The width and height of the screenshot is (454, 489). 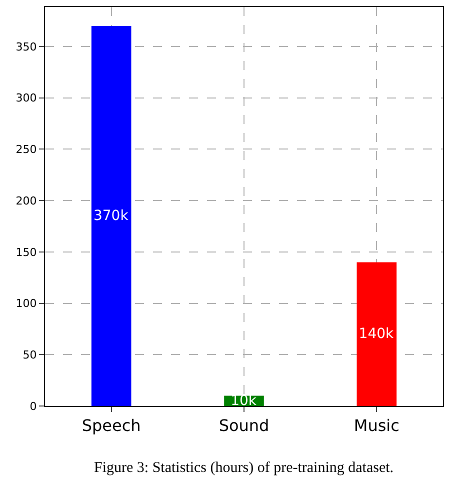 What do you see at coordinates (29, 355) in the screenshot?
I see `y-tick-label: 50` at bounding box center [29, 355].